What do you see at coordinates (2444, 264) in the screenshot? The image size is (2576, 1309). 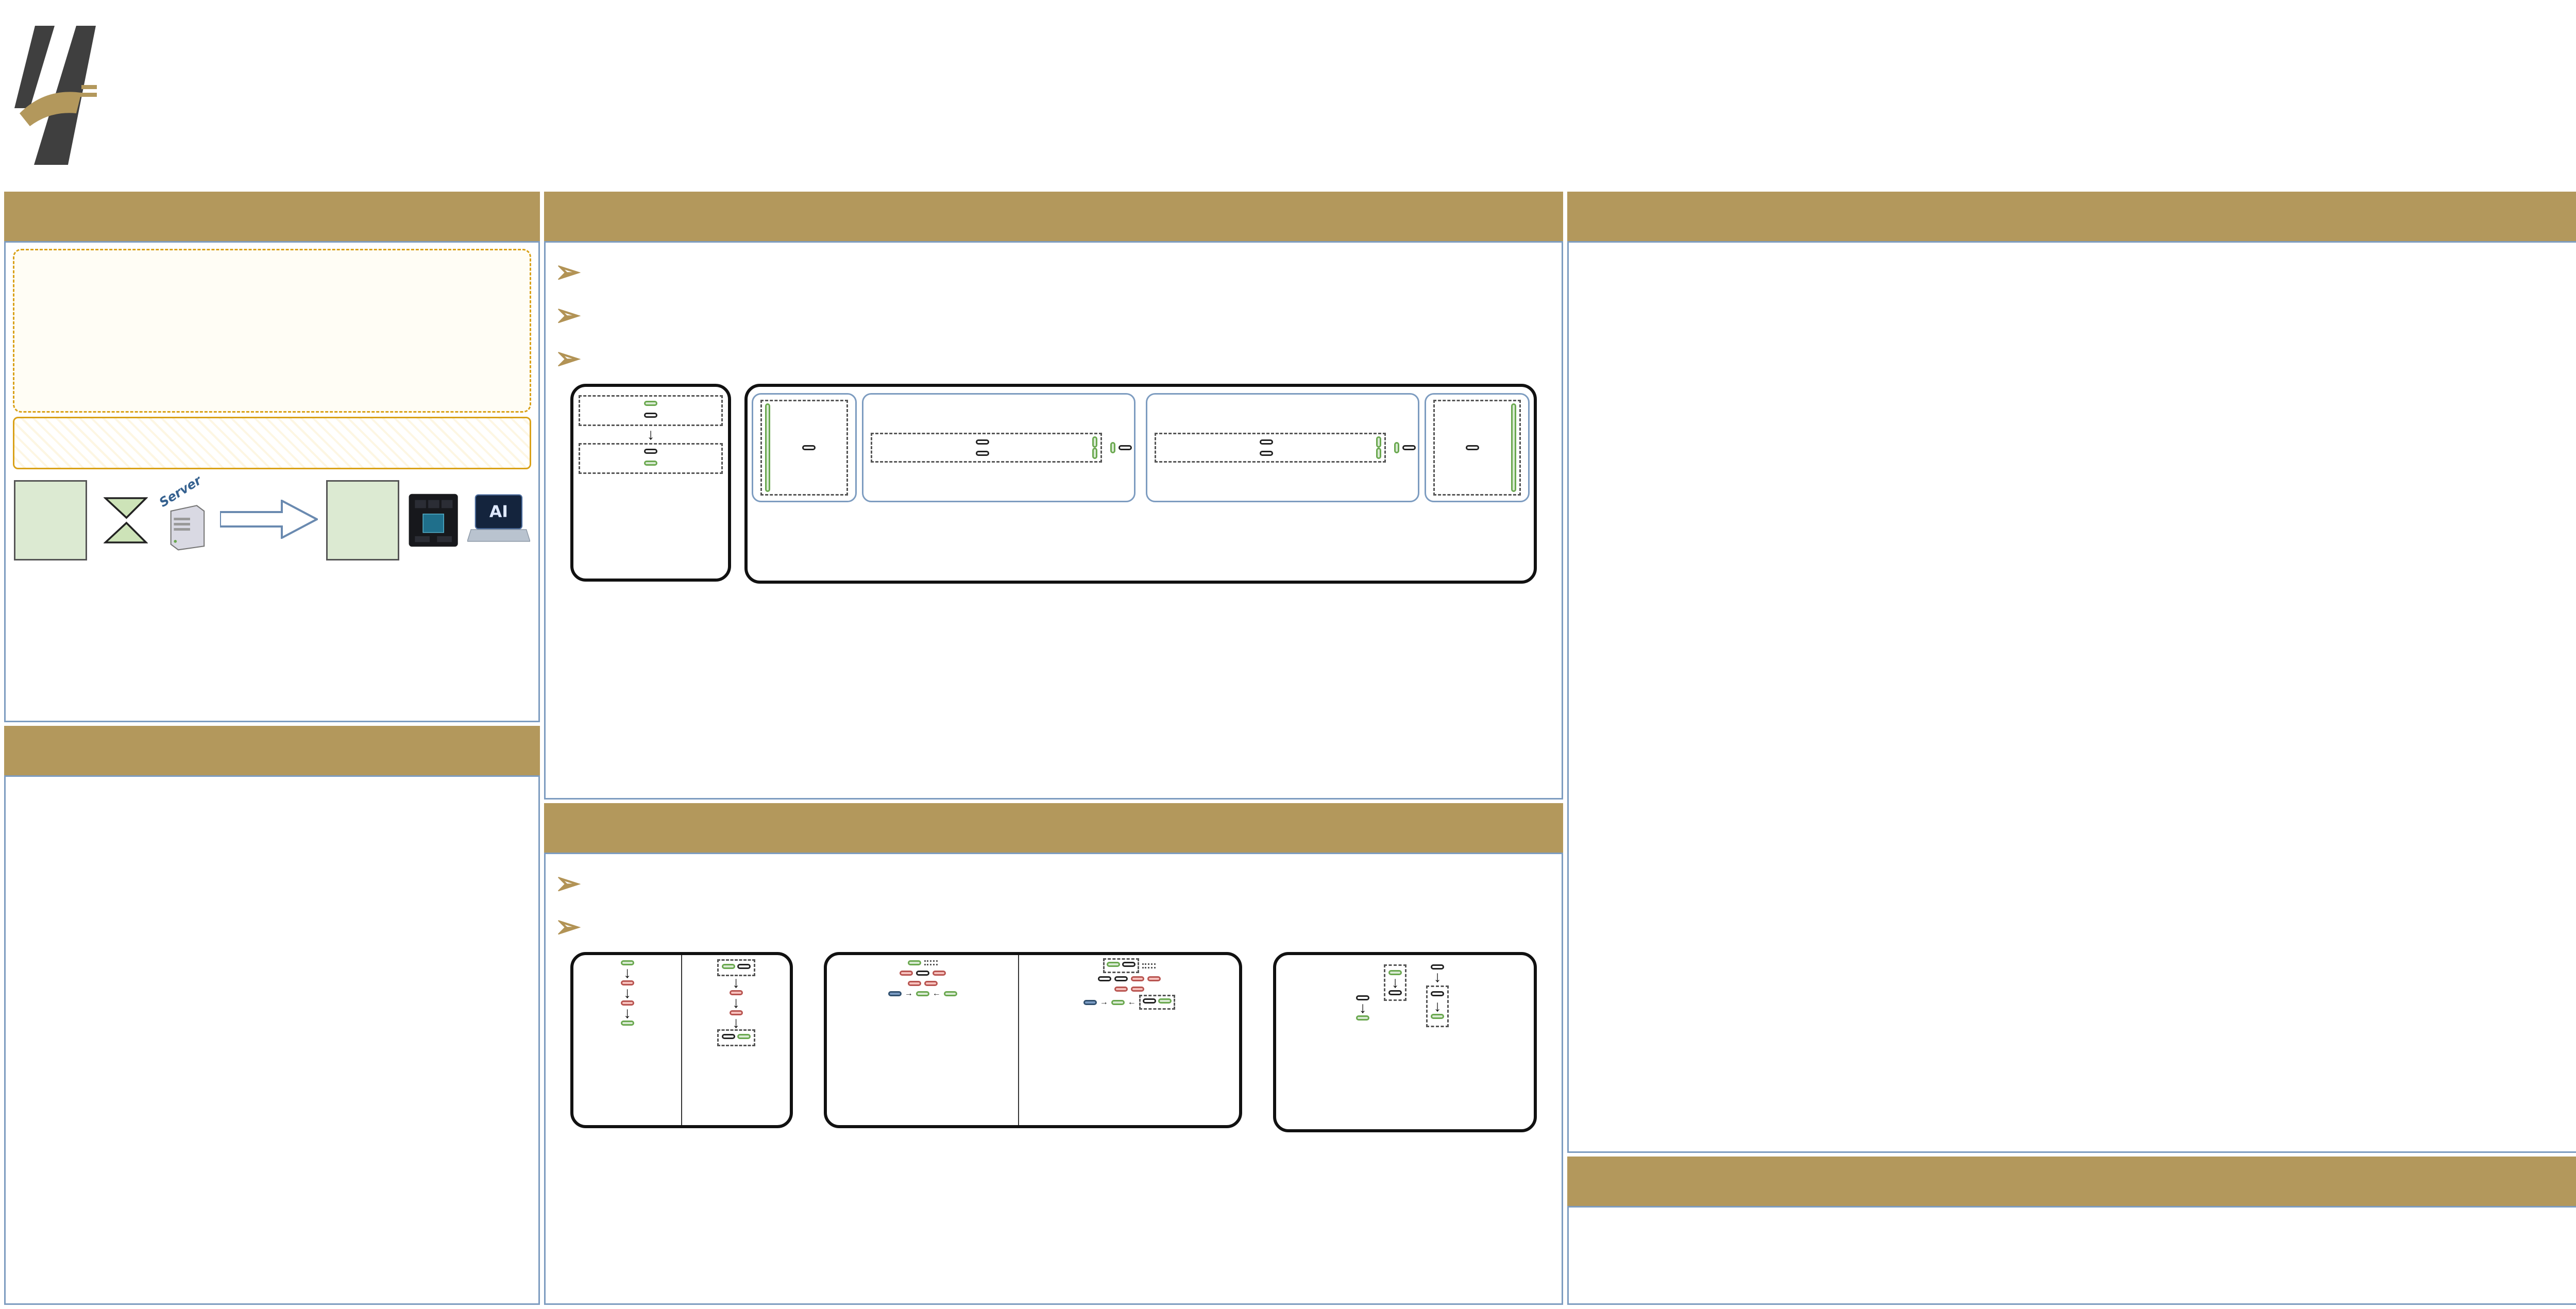 I see `smooth-paragraph` at bounding box center [2444, 264].